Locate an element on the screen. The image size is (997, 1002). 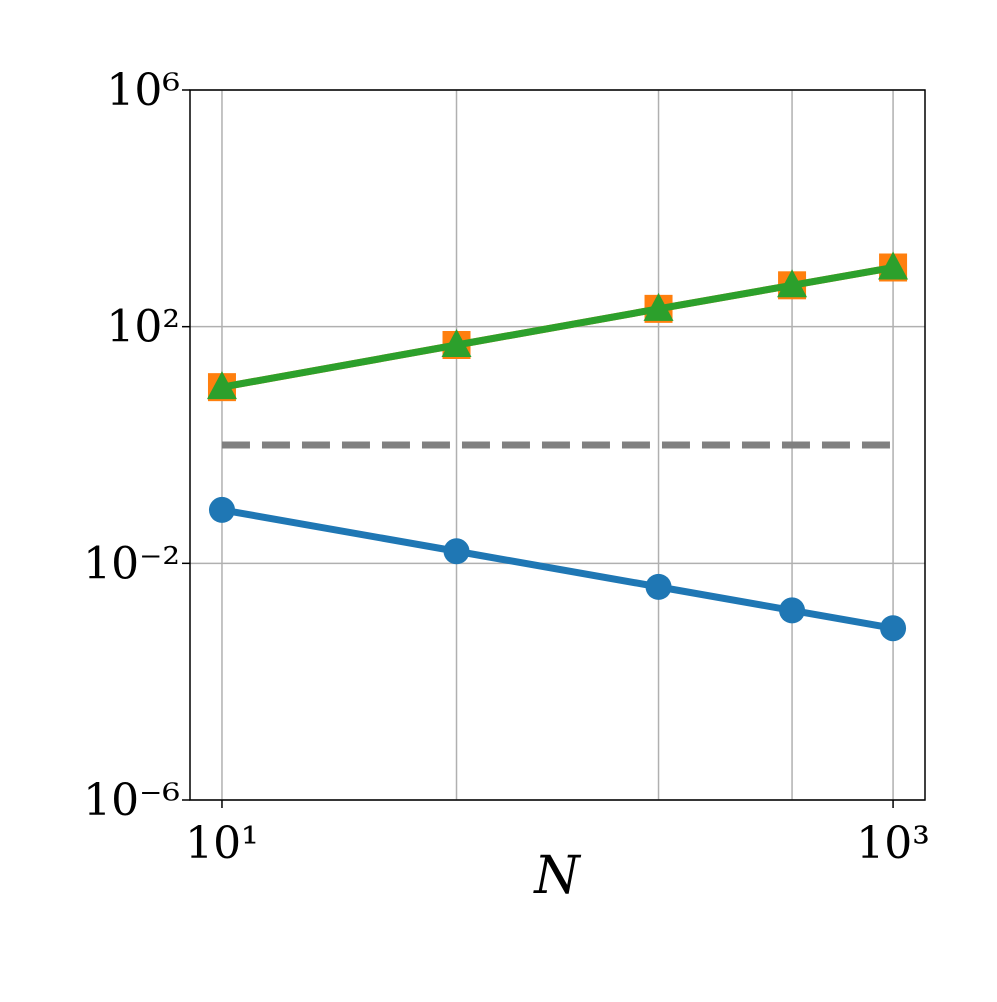
y-tick-label: 10⁻⁶ is located at coordinates (131, 800).